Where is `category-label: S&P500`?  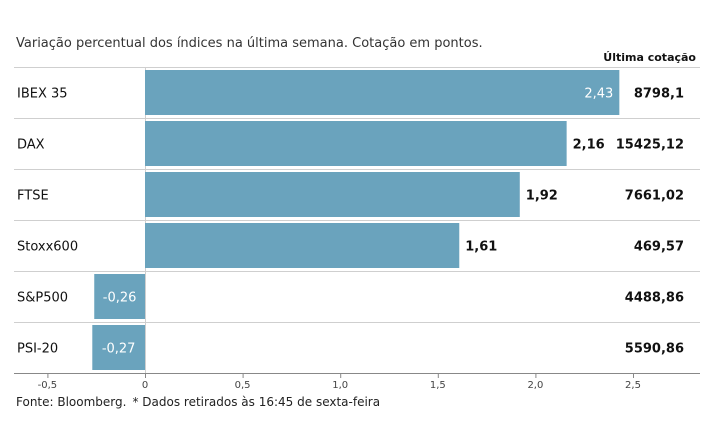 category-label: S&P500 is located at coordinates (42, 298).